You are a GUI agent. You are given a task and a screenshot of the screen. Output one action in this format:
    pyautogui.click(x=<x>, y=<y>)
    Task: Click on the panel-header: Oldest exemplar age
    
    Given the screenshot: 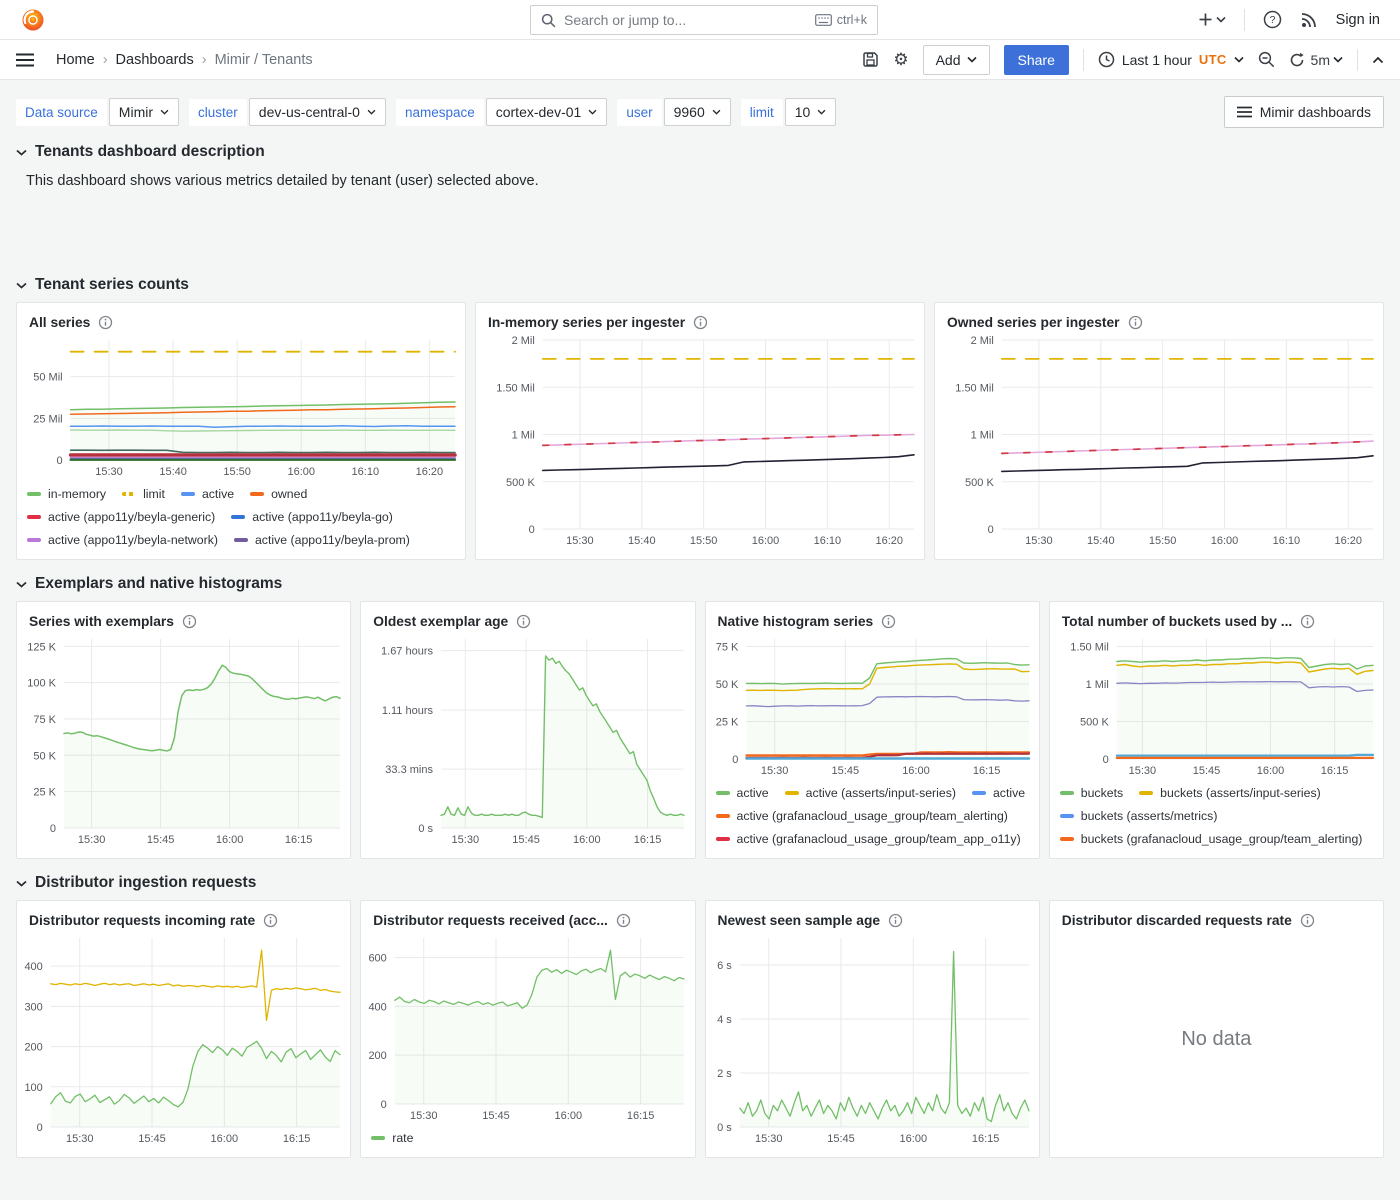 What is the action you would take?
    pyautogui.click(x=527, y=617)
    